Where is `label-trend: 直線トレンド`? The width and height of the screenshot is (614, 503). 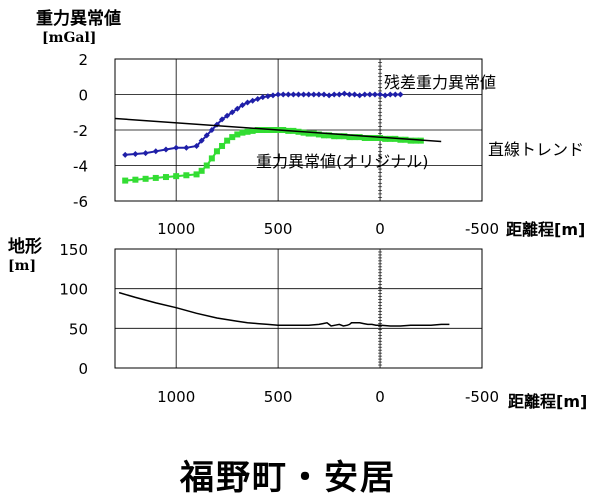
label-trend: 直線トレンド is located at coordinates (536, 149).